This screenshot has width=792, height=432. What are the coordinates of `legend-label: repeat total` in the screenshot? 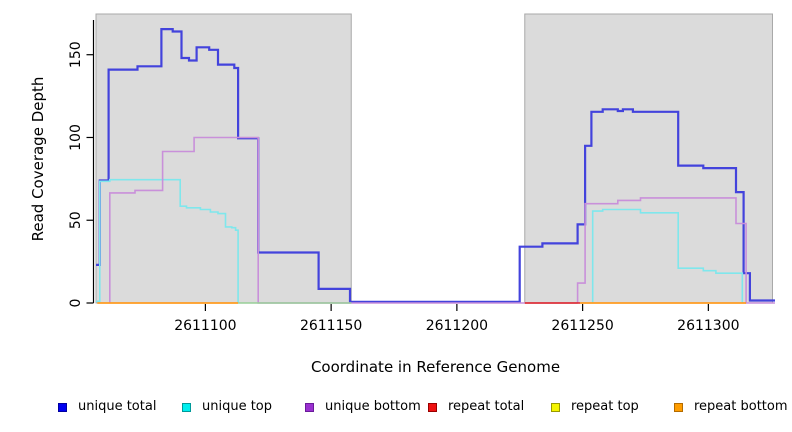 It's located at (486, 406).